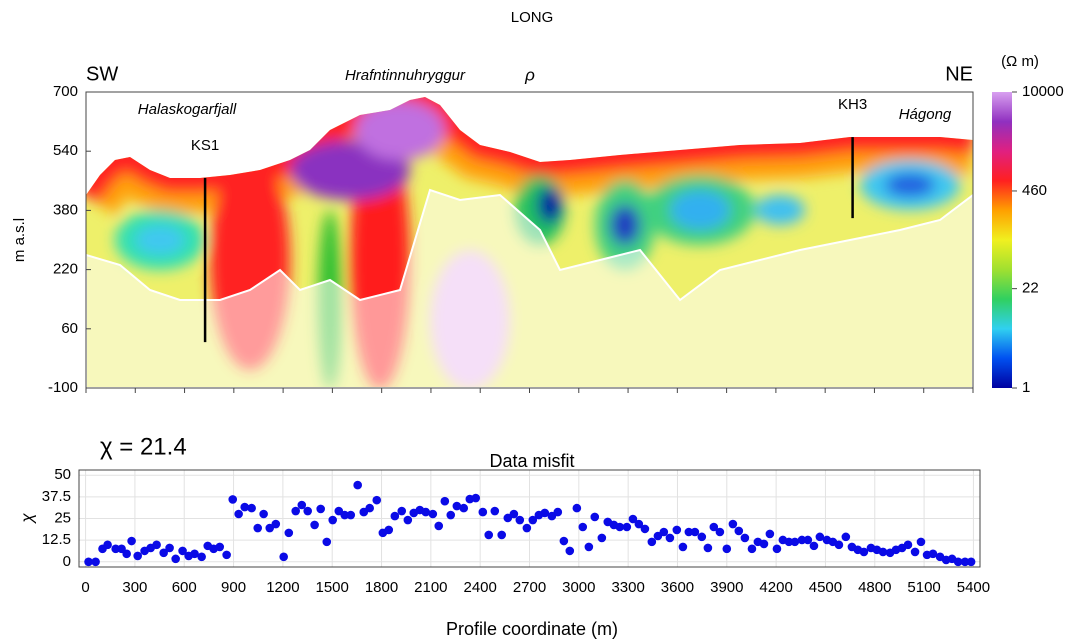 Image resolution: width=1071 pixels, height=642 pixels. I want to click on x-tick-label: 900, so click(233, 587).